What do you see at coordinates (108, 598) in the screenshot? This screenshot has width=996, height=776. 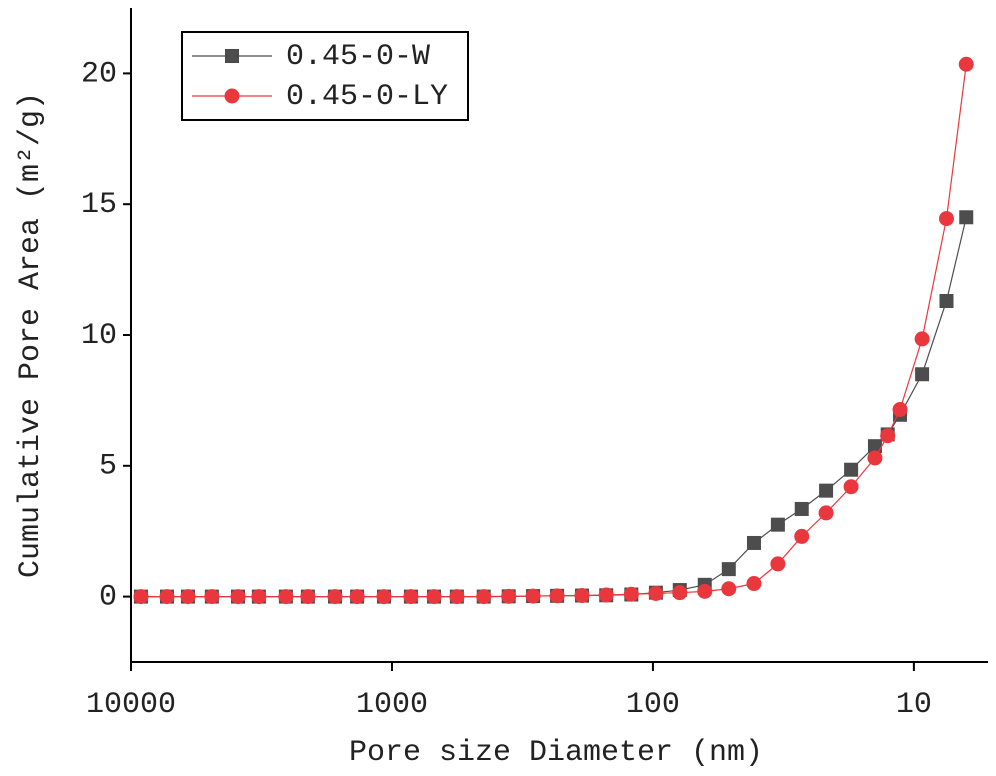 I see `y-tick-label: 0` at bounding box center [108, 598].